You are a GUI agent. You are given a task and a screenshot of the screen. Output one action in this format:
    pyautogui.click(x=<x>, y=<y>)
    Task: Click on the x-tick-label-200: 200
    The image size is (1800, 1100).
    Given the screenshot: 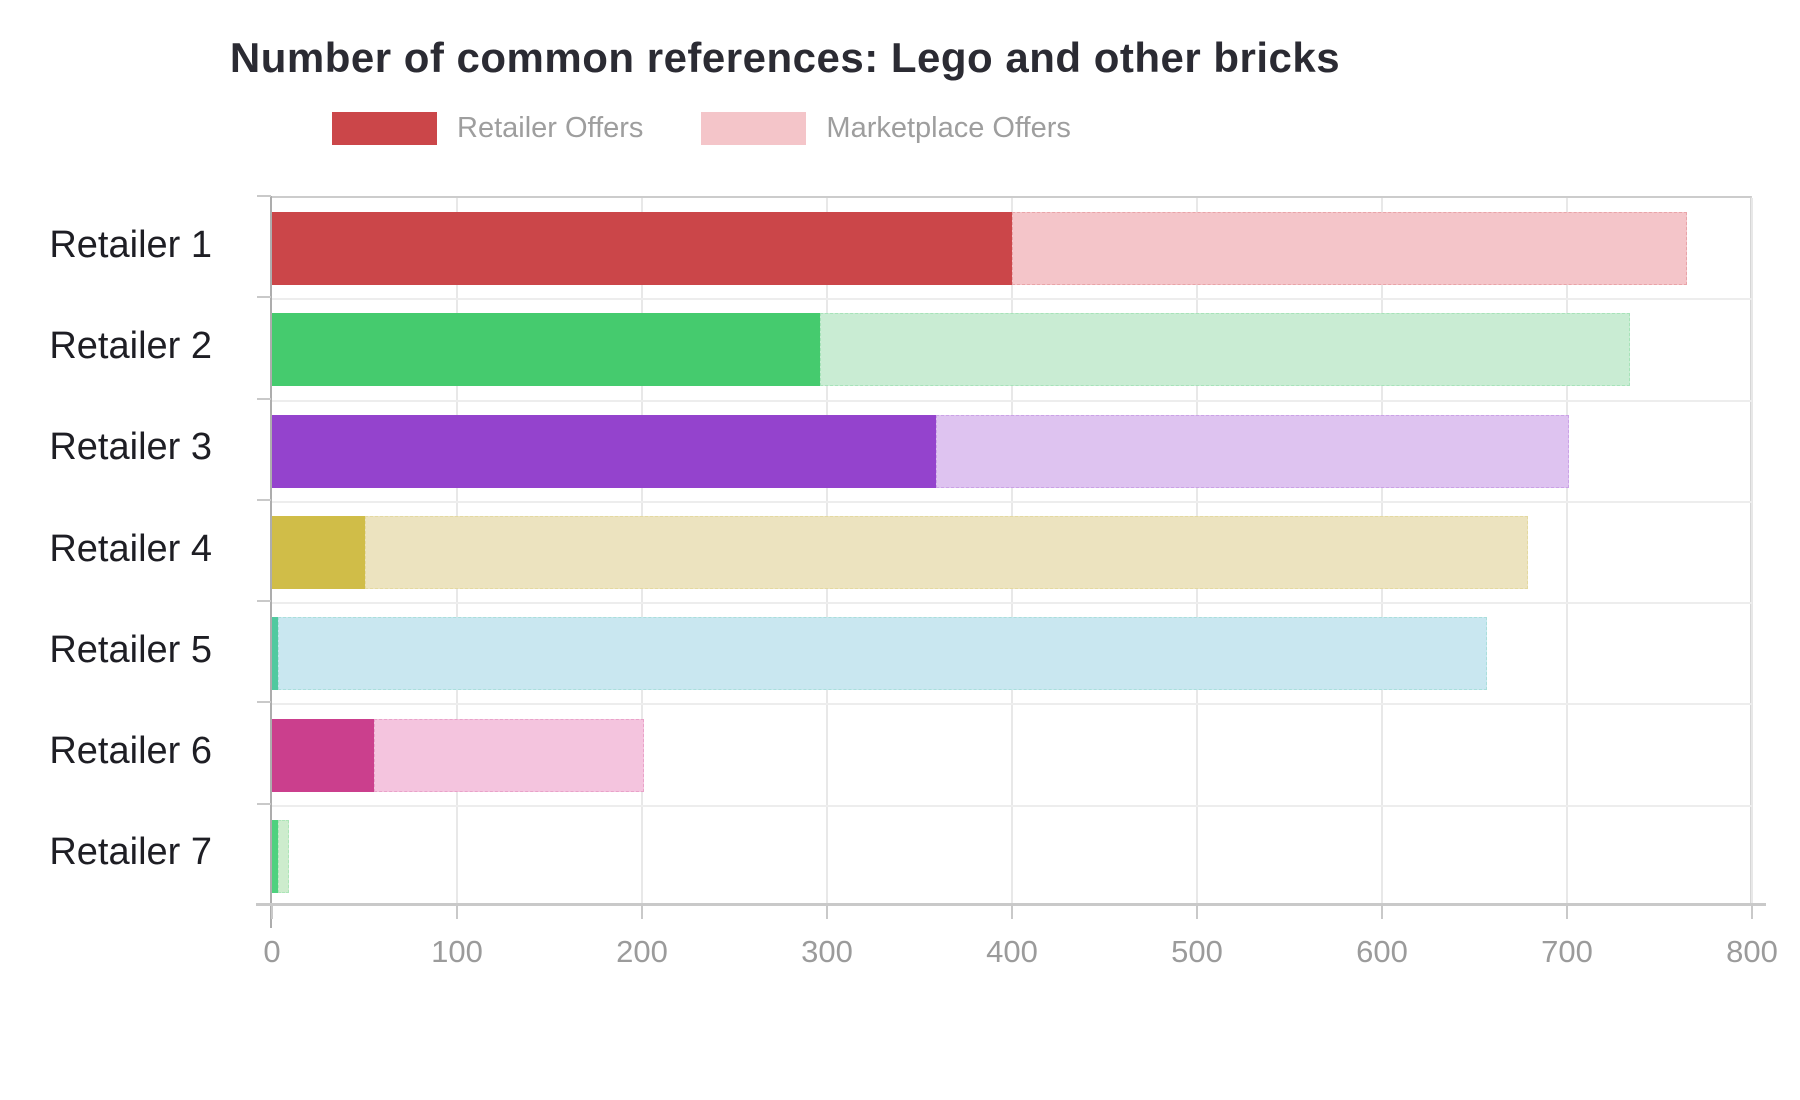 What is the action you would take?
    pyautogui.click(x=642, y=951)
    